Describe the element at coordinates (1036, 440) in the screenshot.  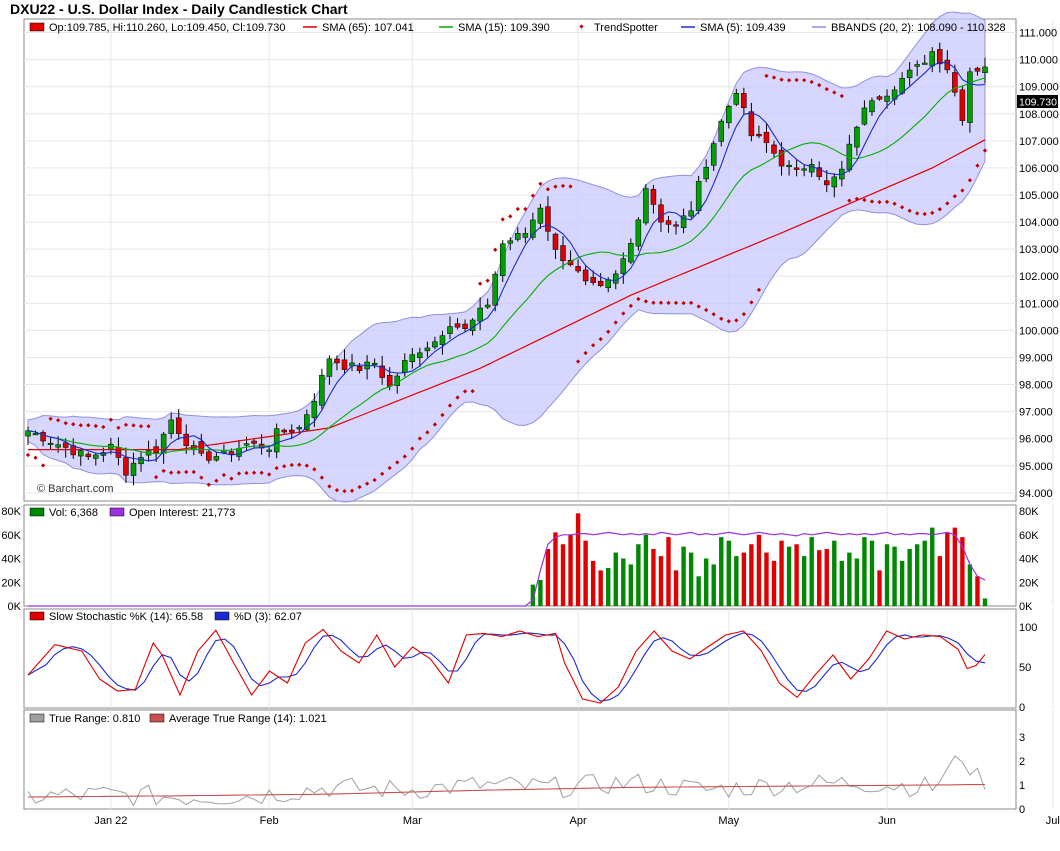
I see `price-tick-label: 96.000` at that location.